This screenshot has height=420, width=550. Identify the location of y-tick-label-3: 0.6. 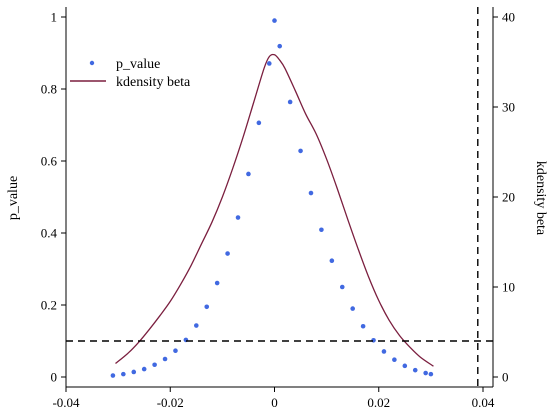
(49, 161).